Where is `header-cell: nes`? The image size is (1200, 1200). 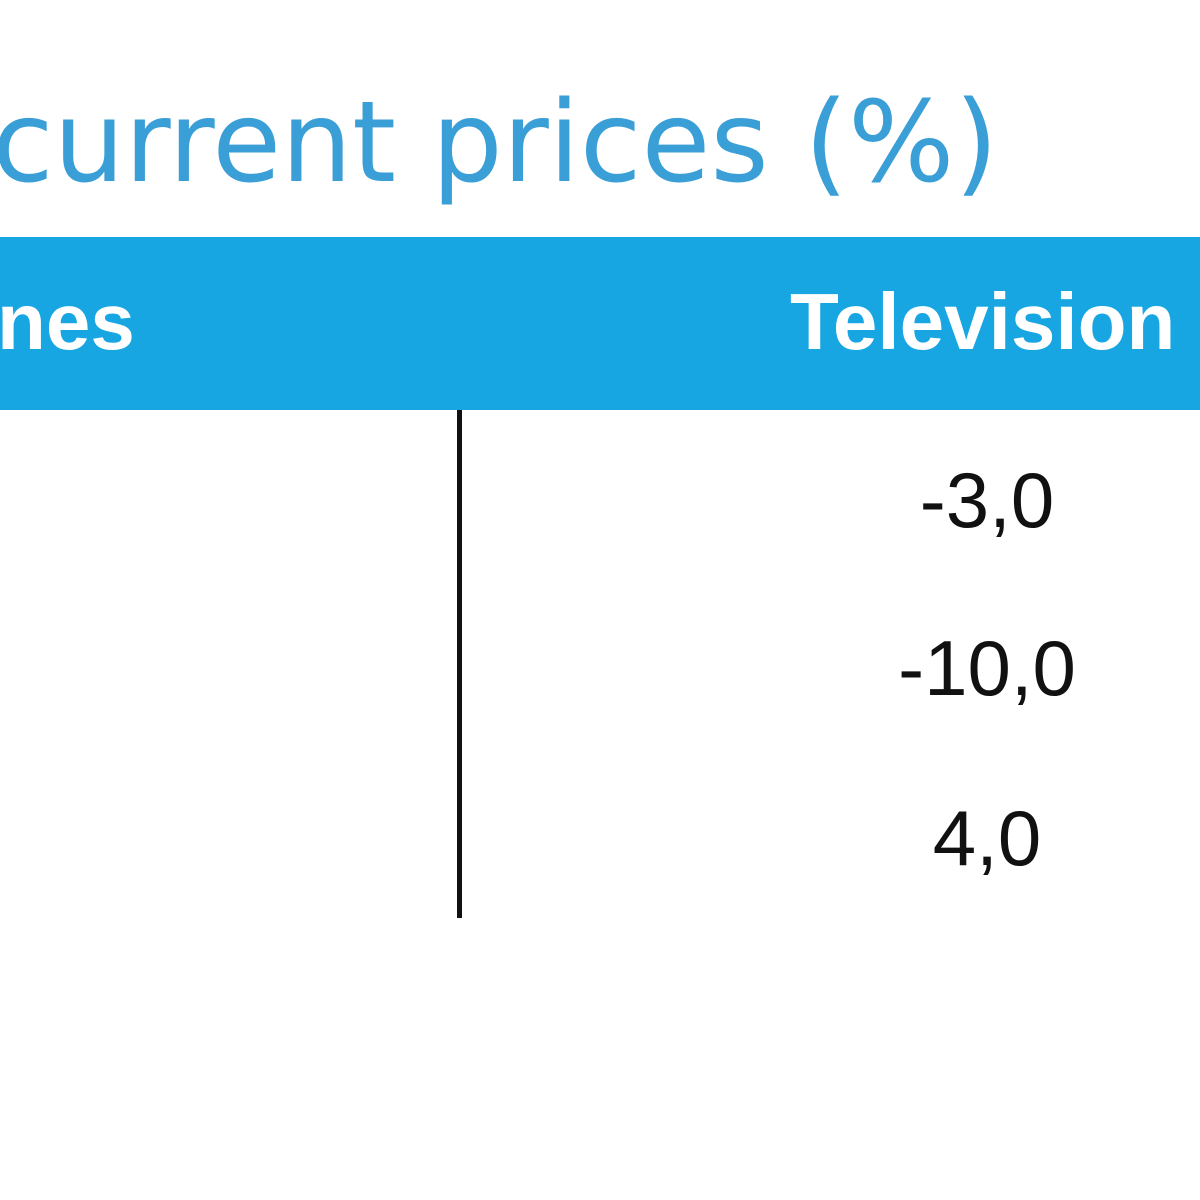
header-cell: nes is located at coordinates (67, 321).